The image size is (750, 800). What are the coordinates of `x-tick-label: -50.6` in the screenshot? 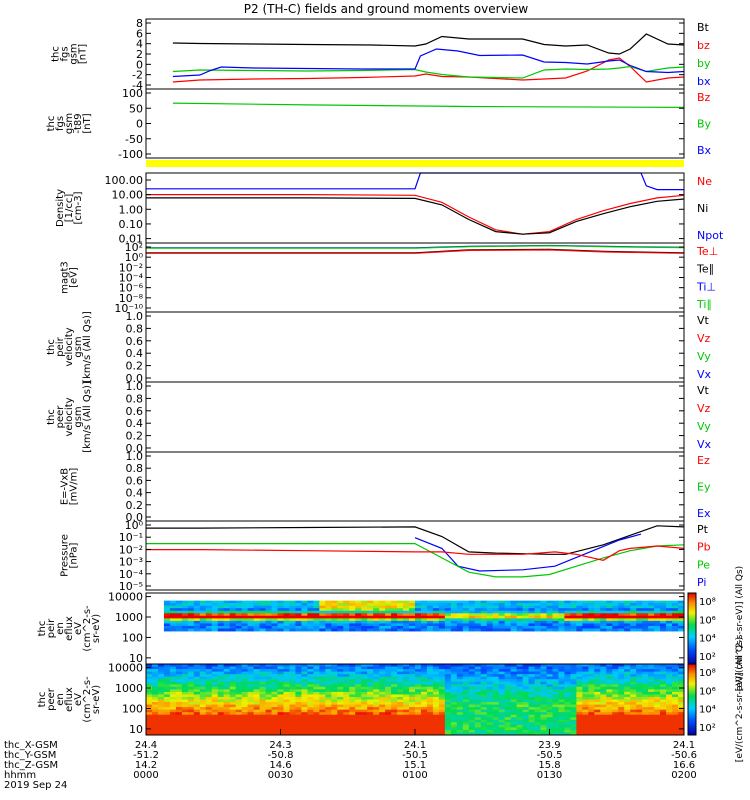 It's located at (684, 755).